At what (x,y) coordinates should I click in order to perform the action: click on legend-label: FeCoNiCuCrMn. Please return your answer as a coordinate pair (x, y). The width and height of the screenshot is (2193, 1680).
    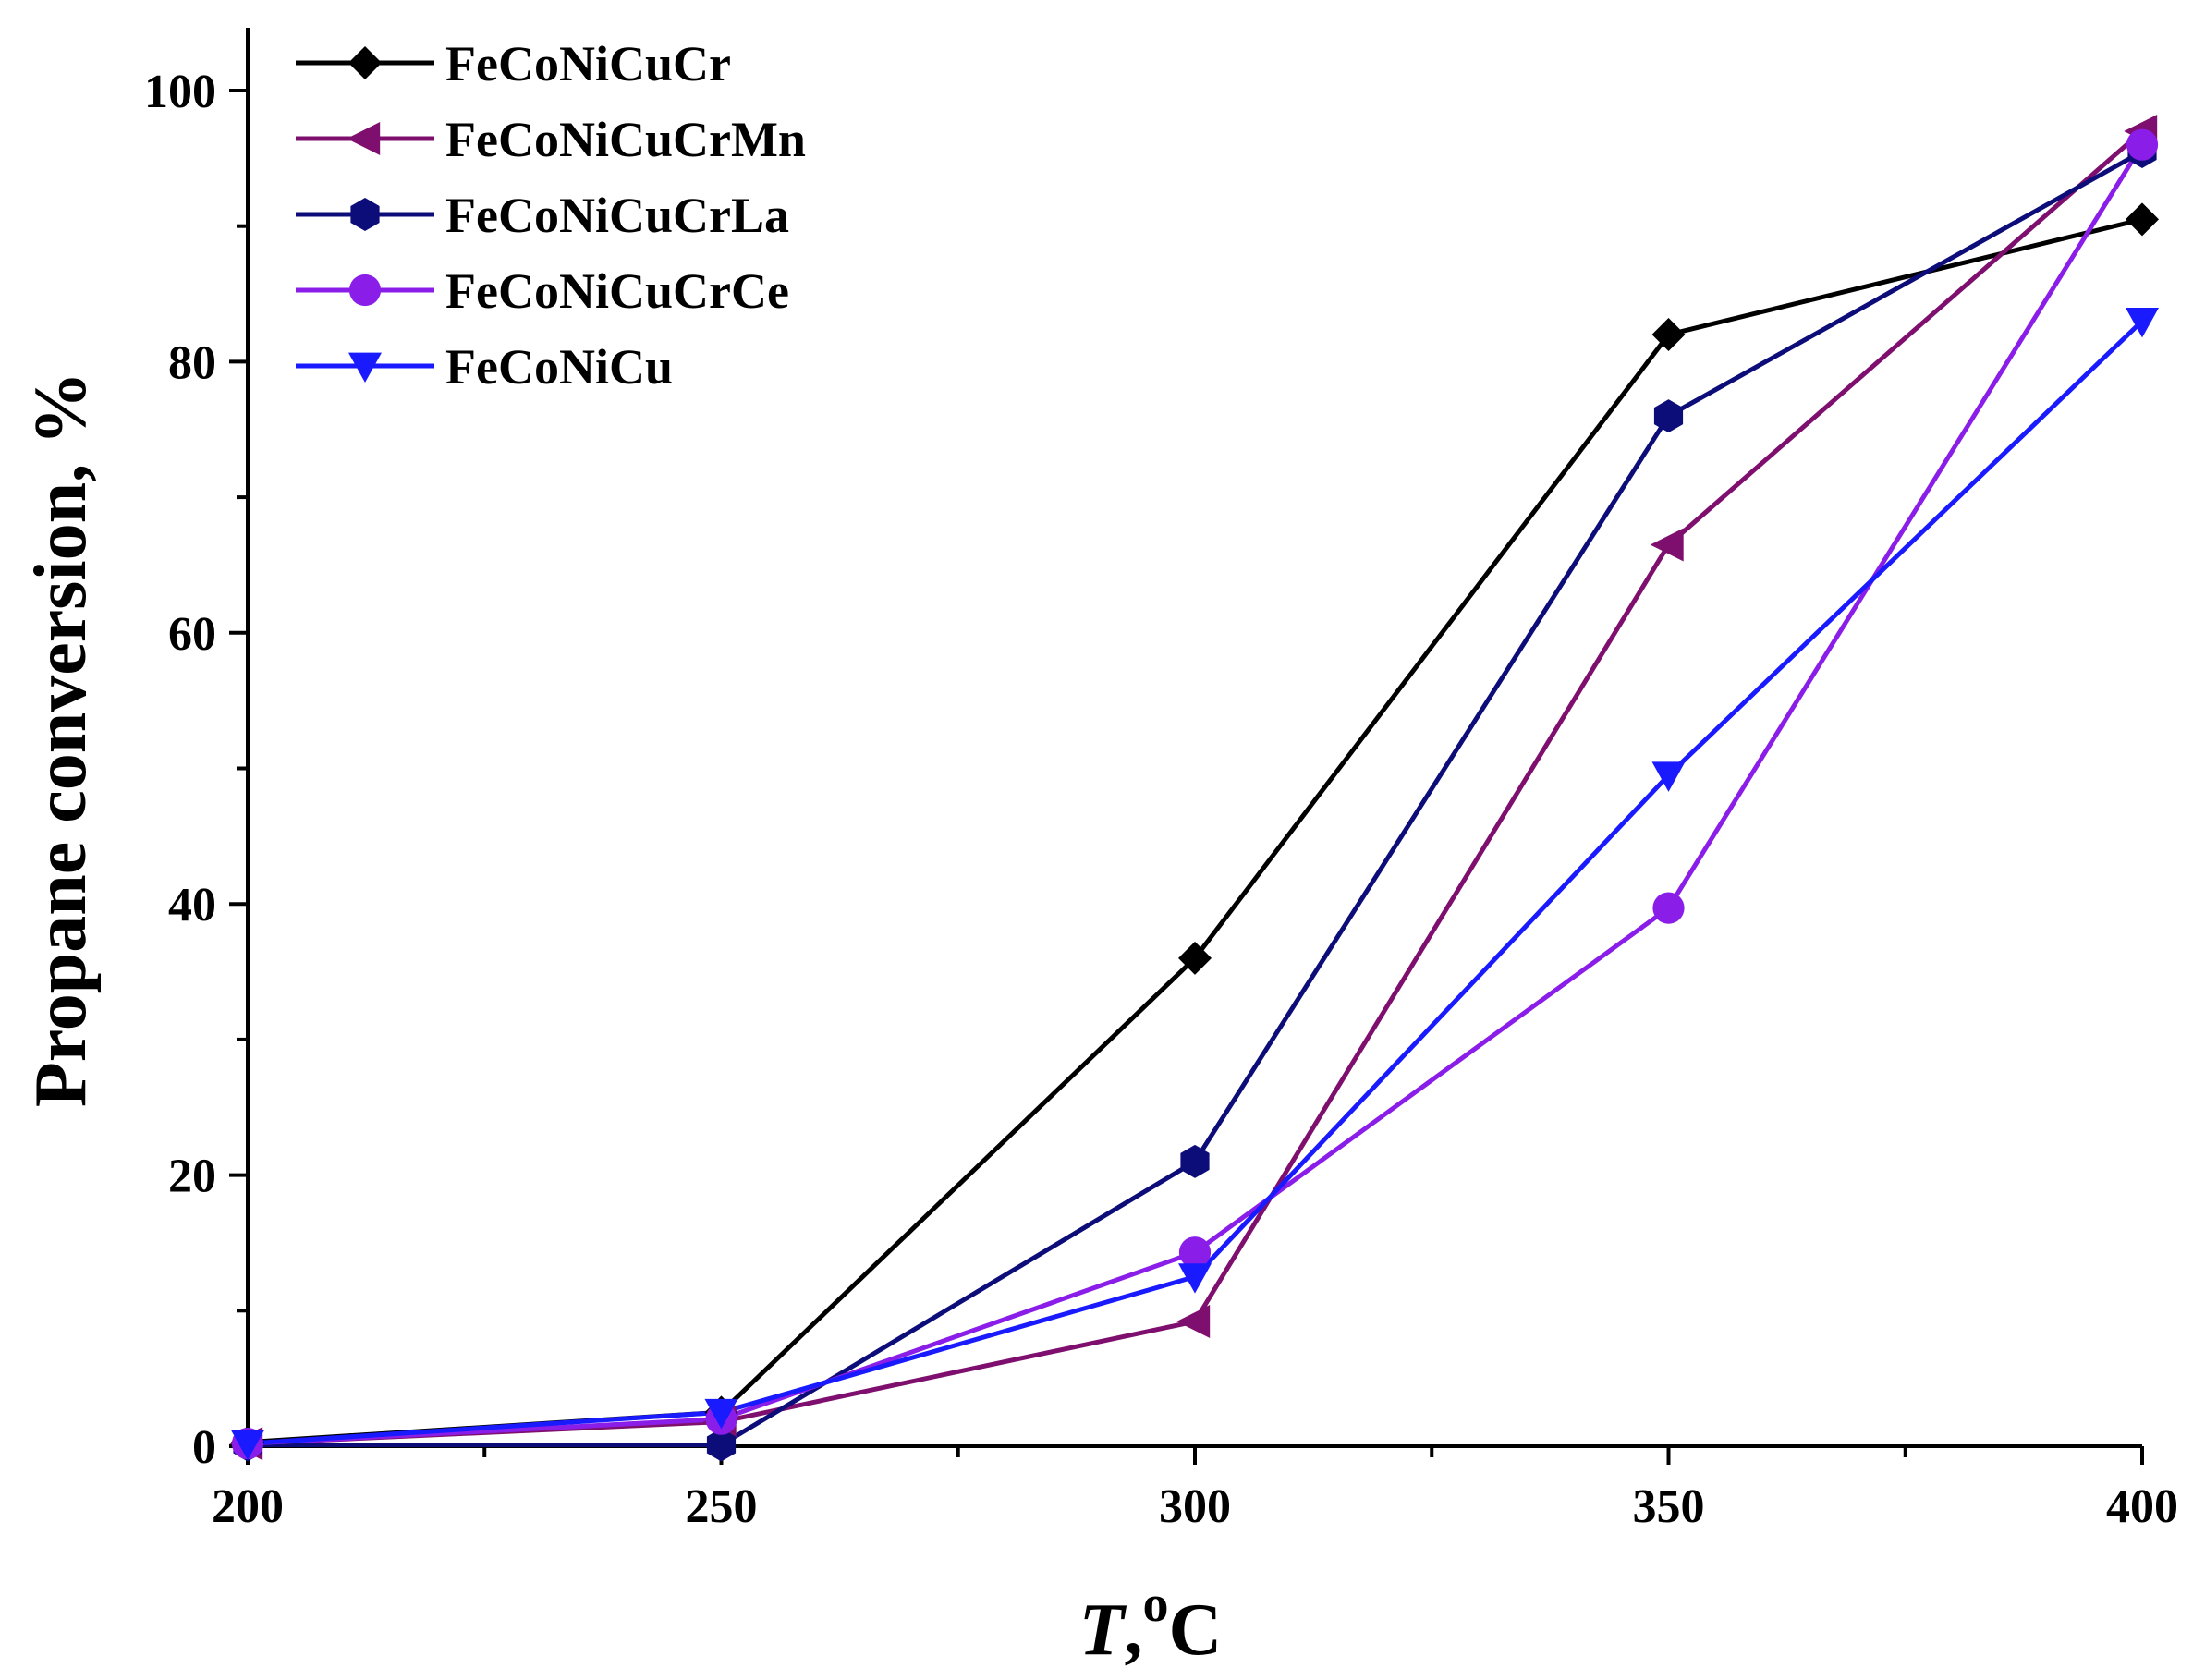
    Looking at the image, I should click on (626, 139).